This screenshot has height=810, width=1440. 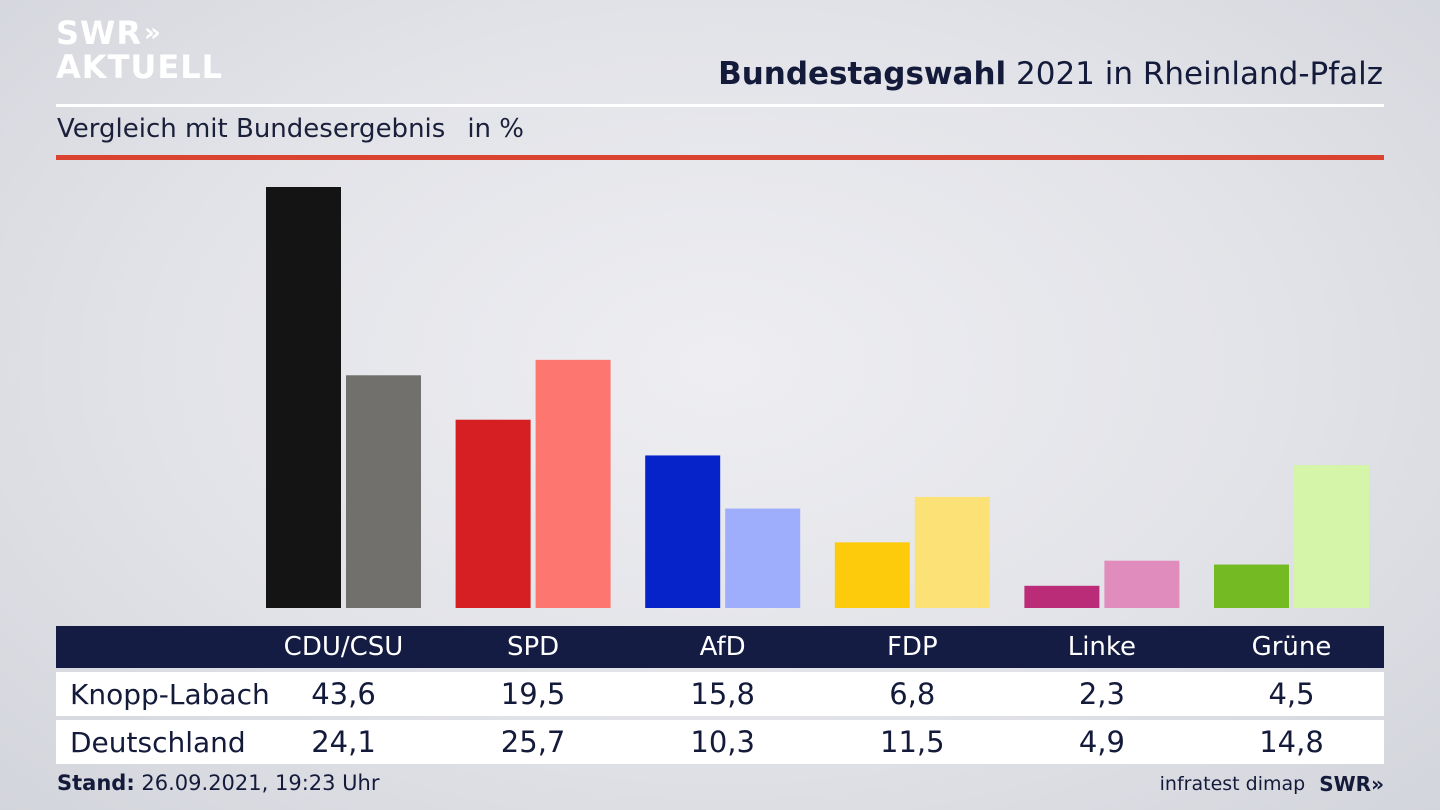 What do you see at coordinates (912, 694) in the screenshot?
I see `table-cell: 6,8` at bounding box center [912, 694].